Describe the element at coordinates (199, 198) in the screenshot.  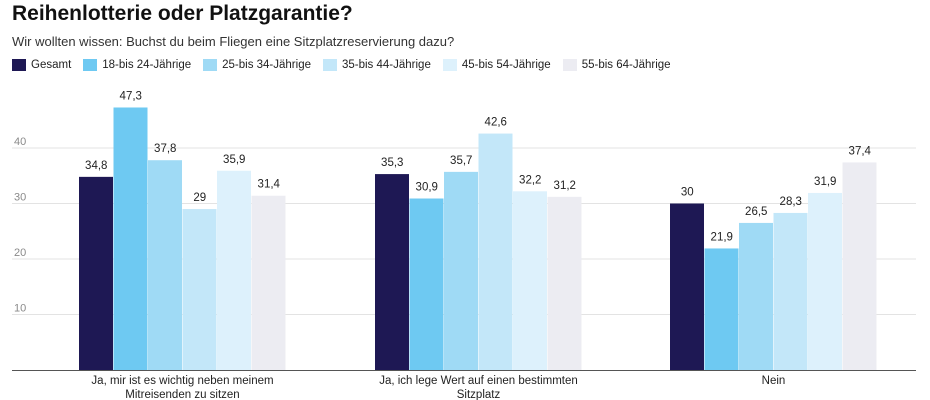
I see `data-label: 29` at that location.